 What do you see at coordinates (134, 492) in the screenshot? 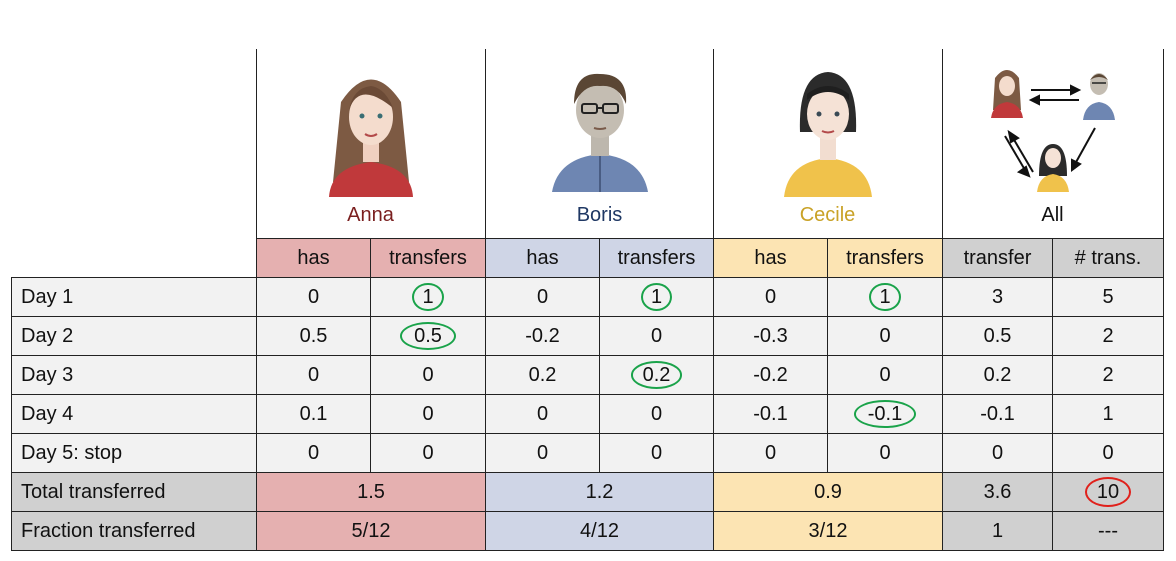
I see `total-label: Total transferred` at bounding box center [134, 492].